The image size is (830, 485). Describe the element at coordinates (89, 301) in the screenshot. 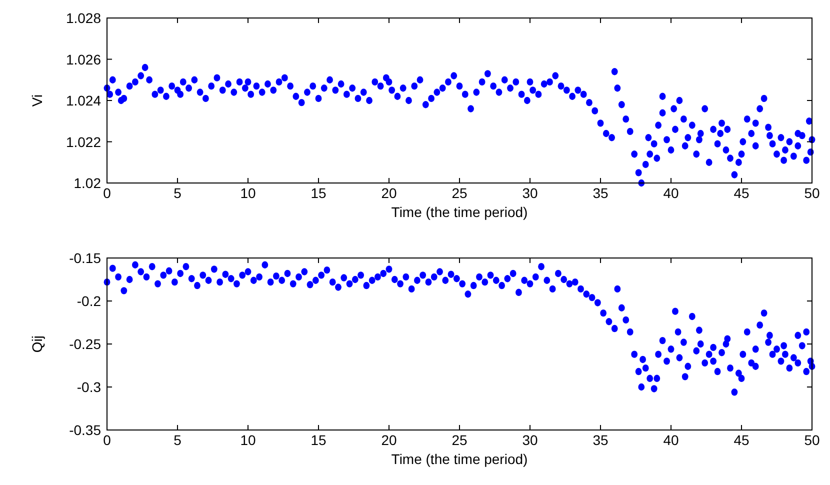

I see `y-tick-label: -0.2` at that location.